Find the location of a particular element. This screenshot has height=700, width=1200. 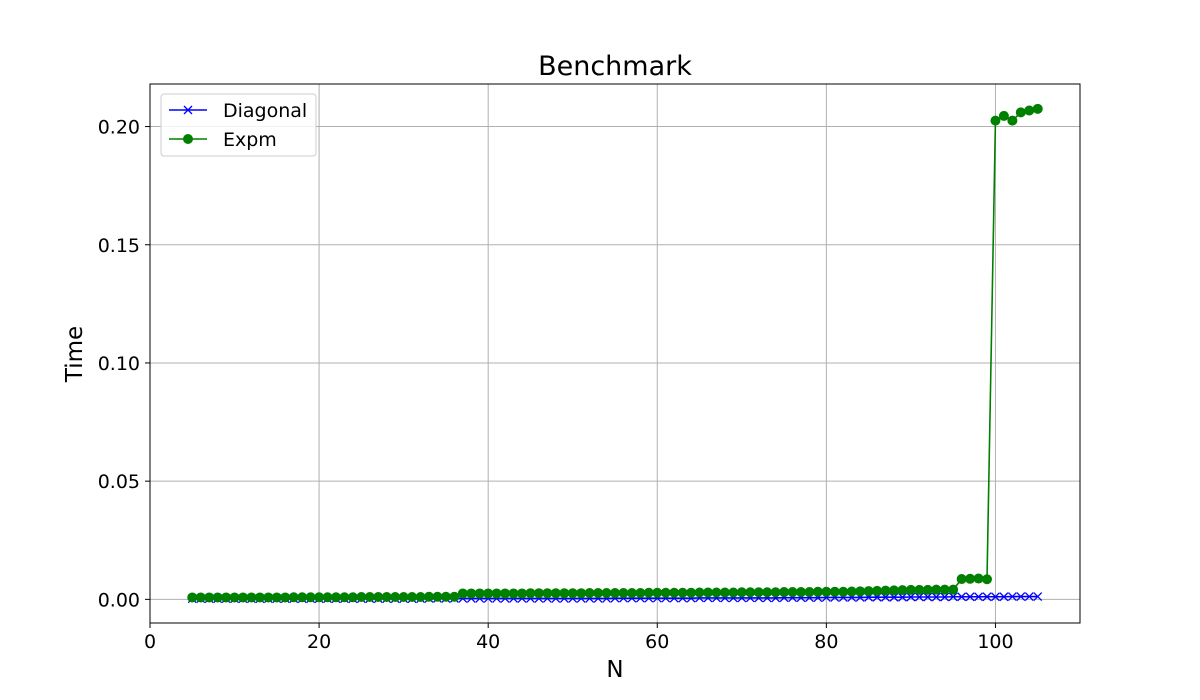

y-tick-label: 0.10 is located at coordinates (119, 364).